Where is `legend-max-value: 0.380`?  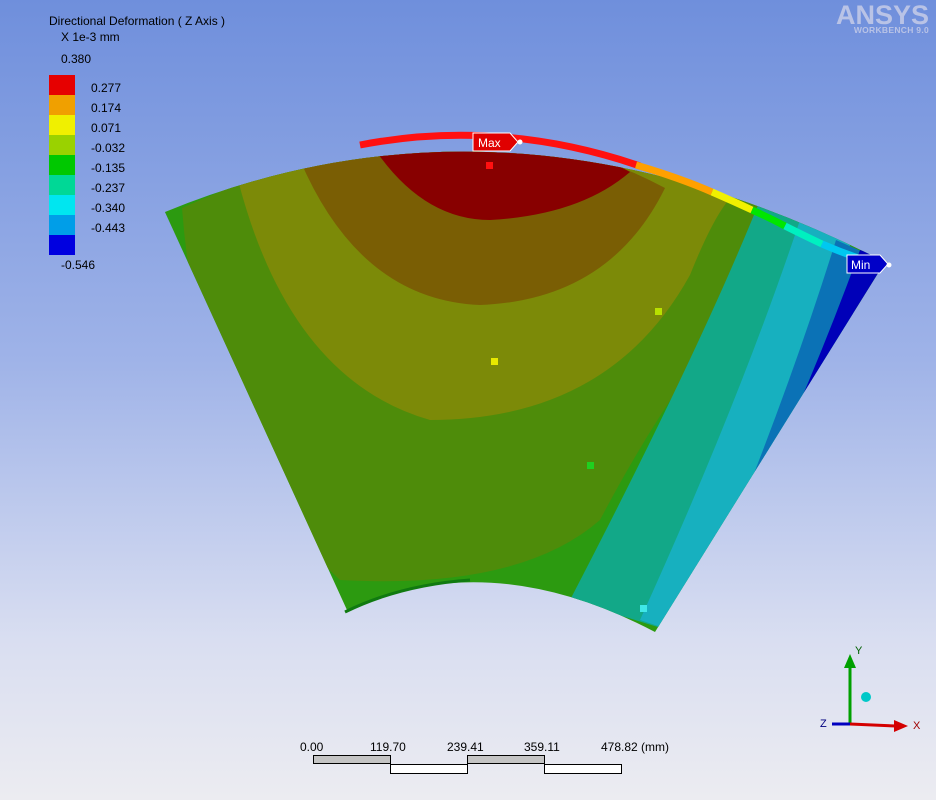
legend-max-value: 0.380 is located at coordinates (76, 59).